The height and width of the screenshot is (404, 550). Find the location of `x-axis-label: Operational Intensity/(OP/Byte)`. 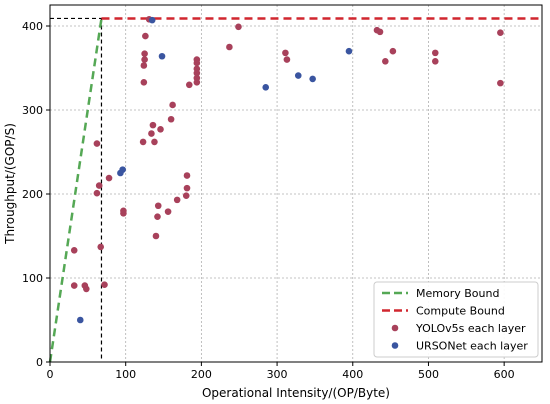

x-axis-label: Operational Intensity/(OP/Byte) is located at coordinates (296, 393).